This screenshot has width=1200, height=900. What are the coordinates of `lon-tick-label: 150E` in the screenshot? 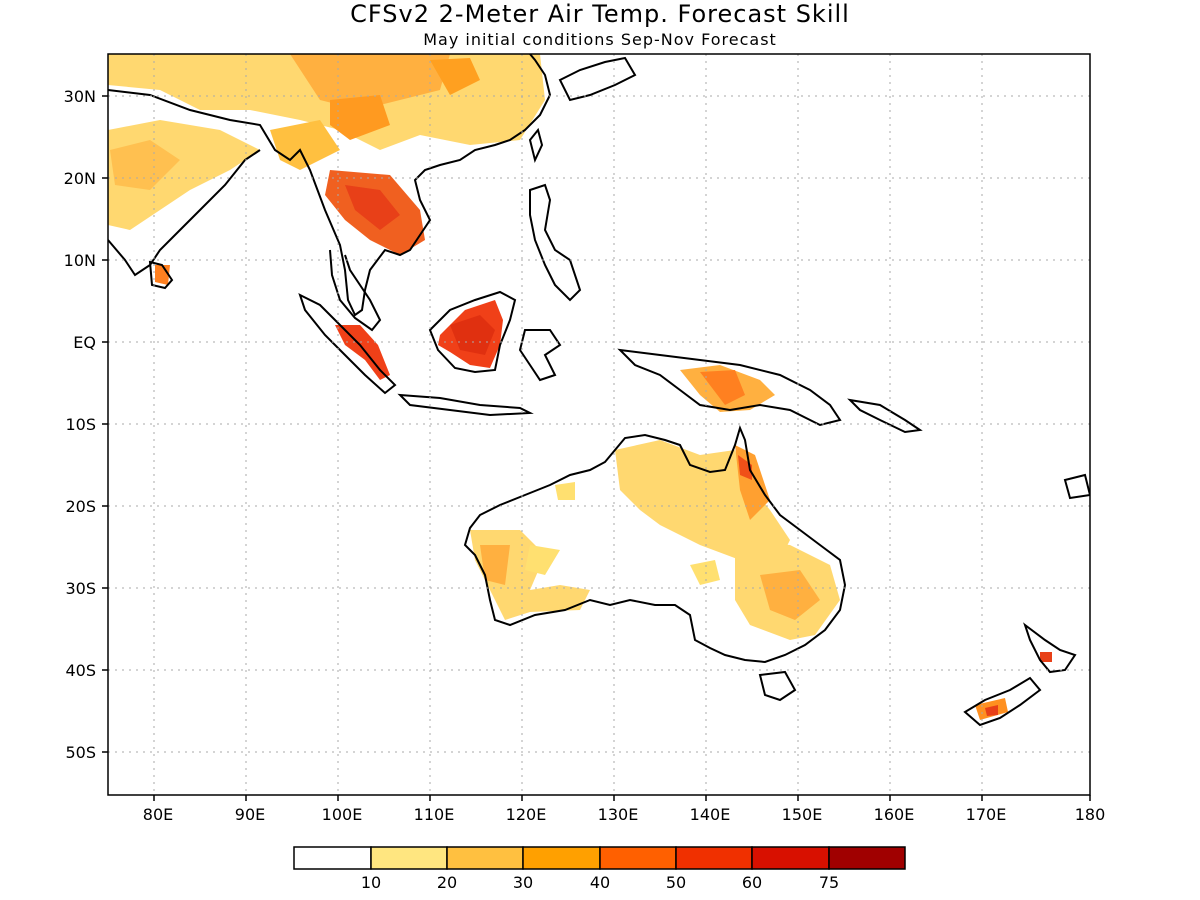 It's located at (802, 814).